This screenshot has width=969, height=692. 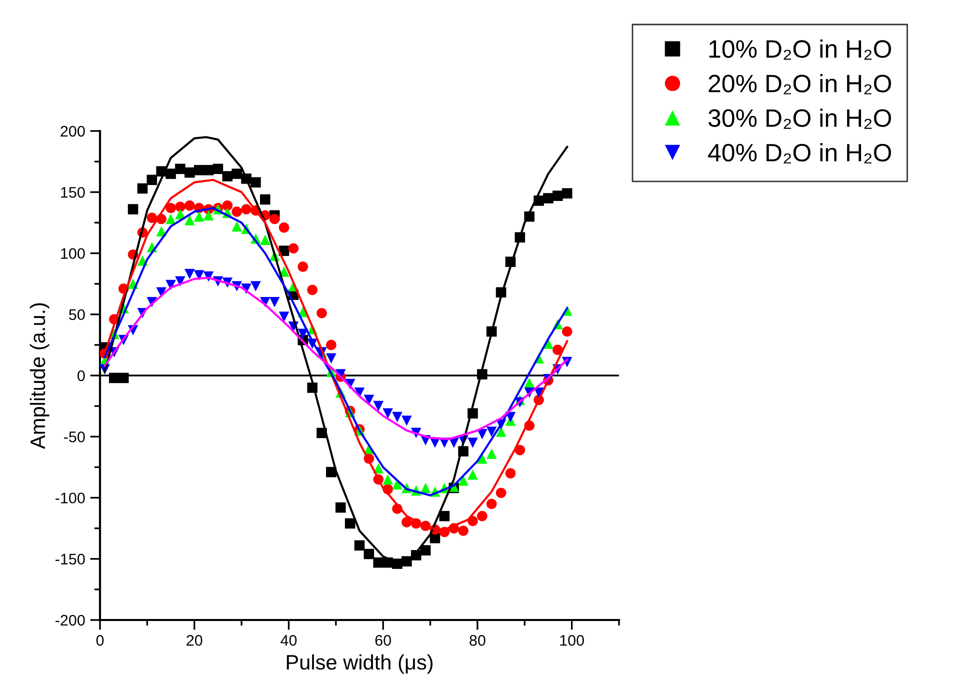 I want to click on legend-label: 10% D₂O in H₂O, so click(x=800, y=50).